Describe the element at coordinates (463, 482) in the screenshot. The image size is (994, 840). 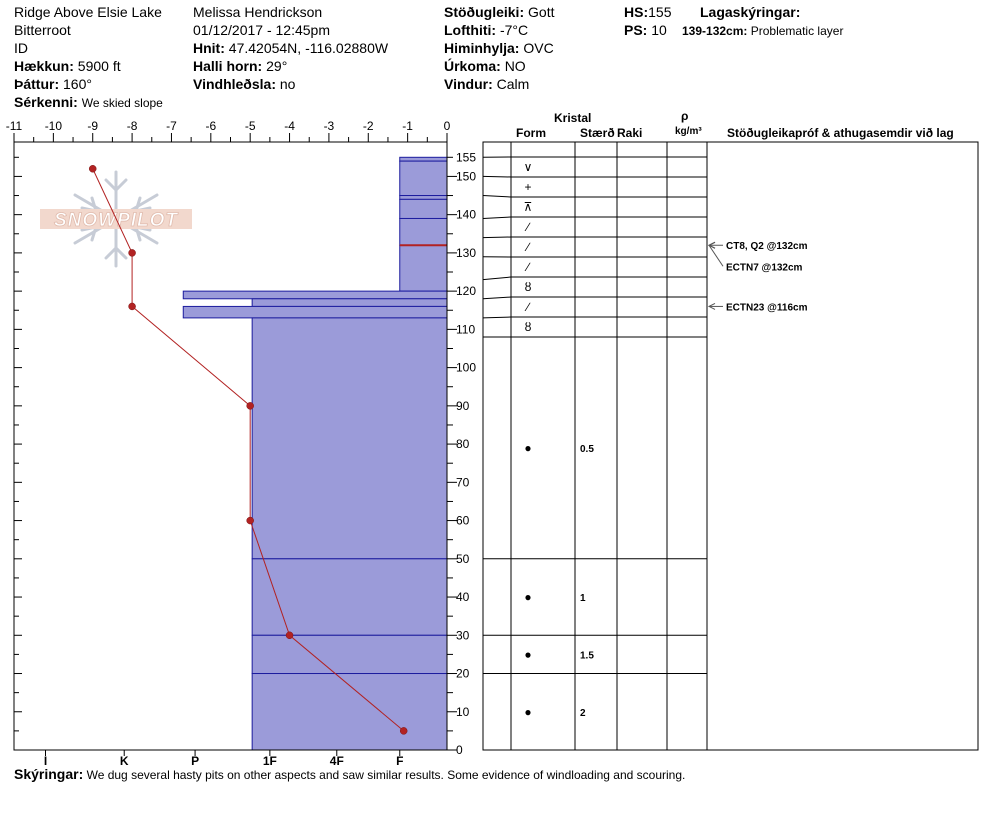
I see `height-tick-label: 70` at that location.